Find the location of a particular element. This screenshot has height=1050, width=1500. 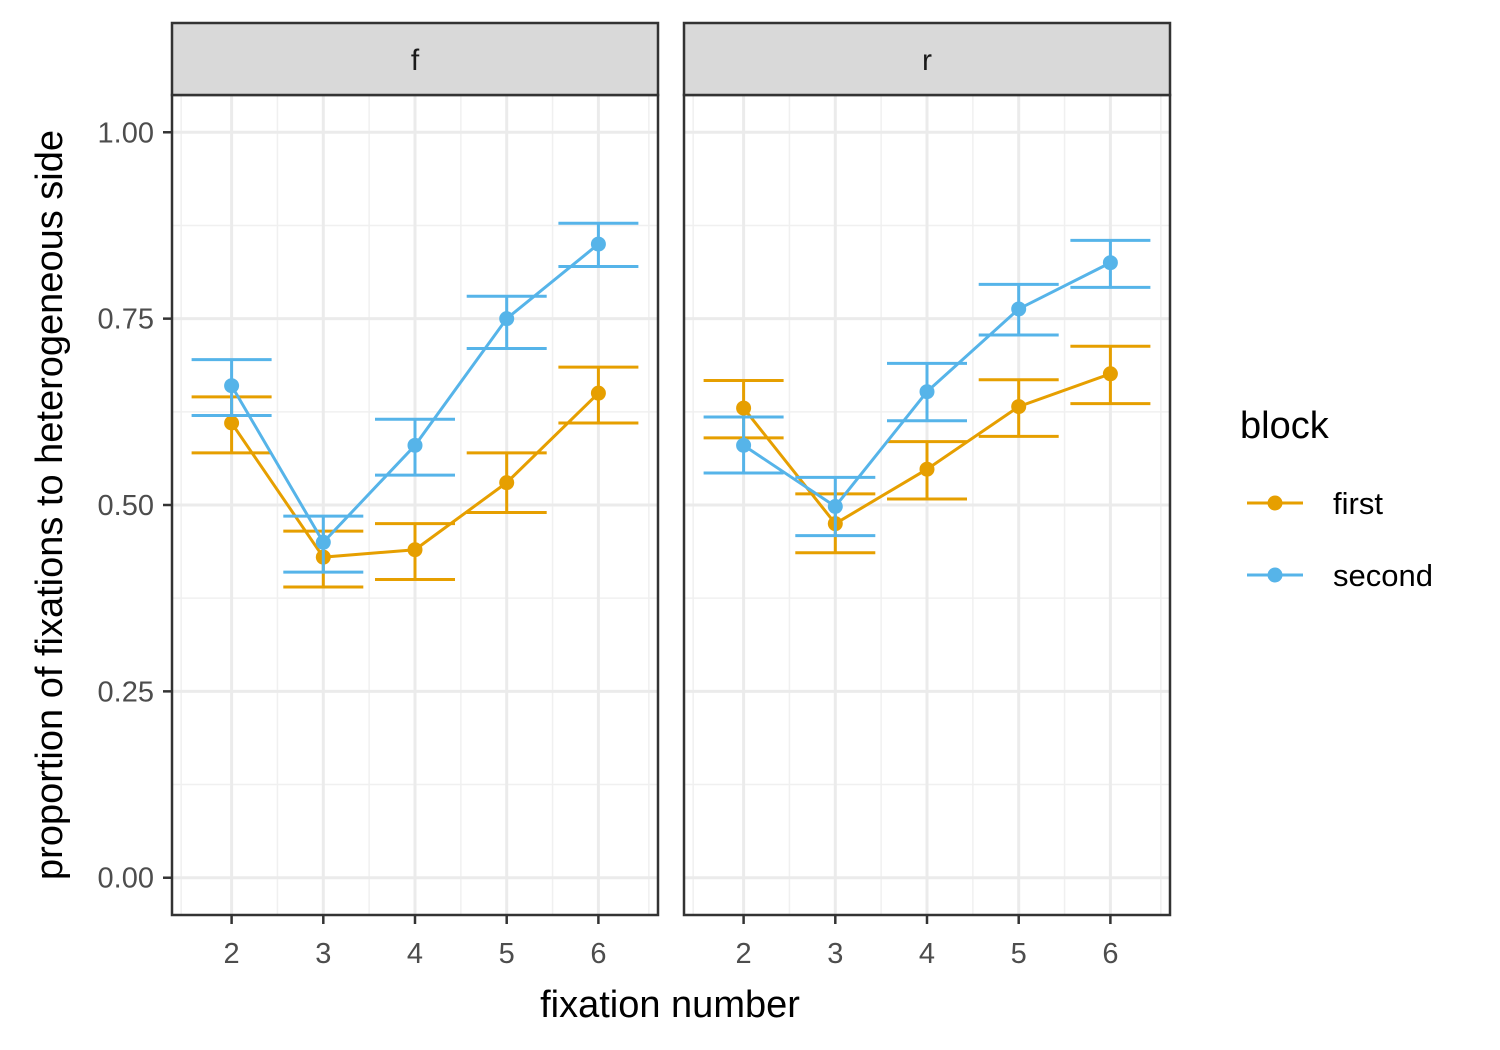

legend: block first second is located at coordinates (1336, 499).